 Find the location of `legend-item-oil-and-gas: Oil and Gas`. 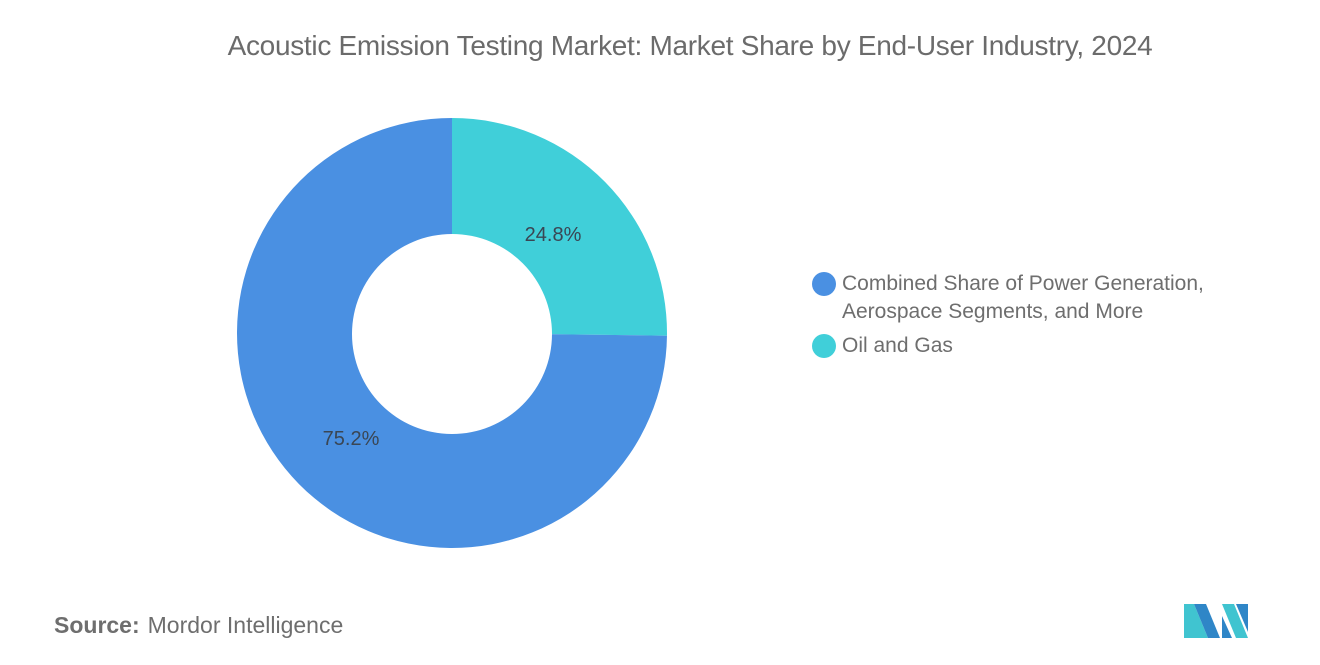

legend-item-oil-and-gas: Oil and Gas is located at coordinates (1027, 346).